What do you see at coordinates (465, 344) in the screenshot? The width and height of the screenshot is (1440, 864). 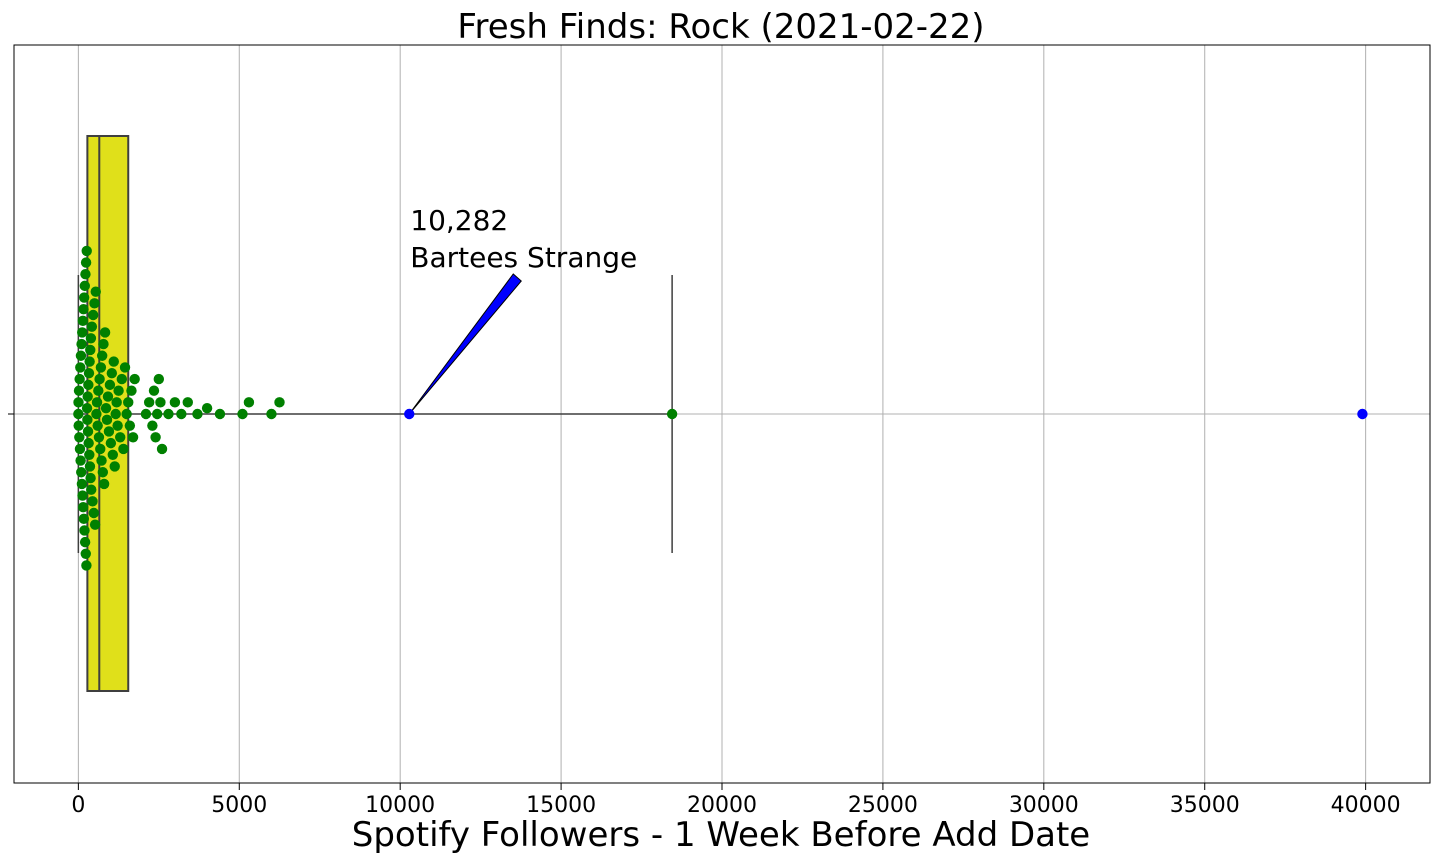 I see `annotation-arrow` at bounding box center [465, 344].